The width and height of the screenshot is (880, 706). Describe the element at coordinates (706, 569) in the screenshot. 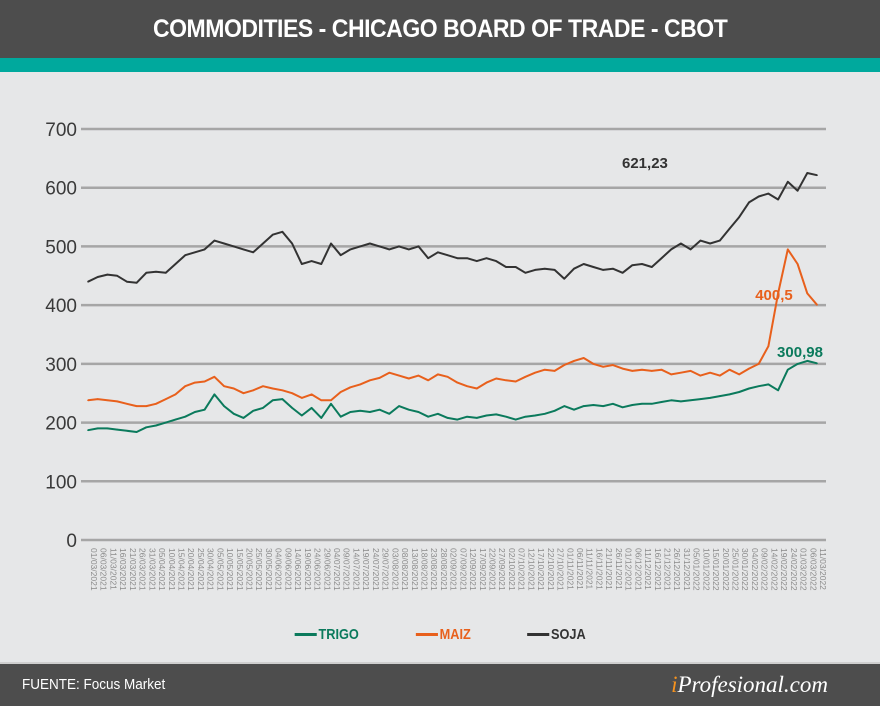

I see `x-tick-label: 10/01/2022` at that location.